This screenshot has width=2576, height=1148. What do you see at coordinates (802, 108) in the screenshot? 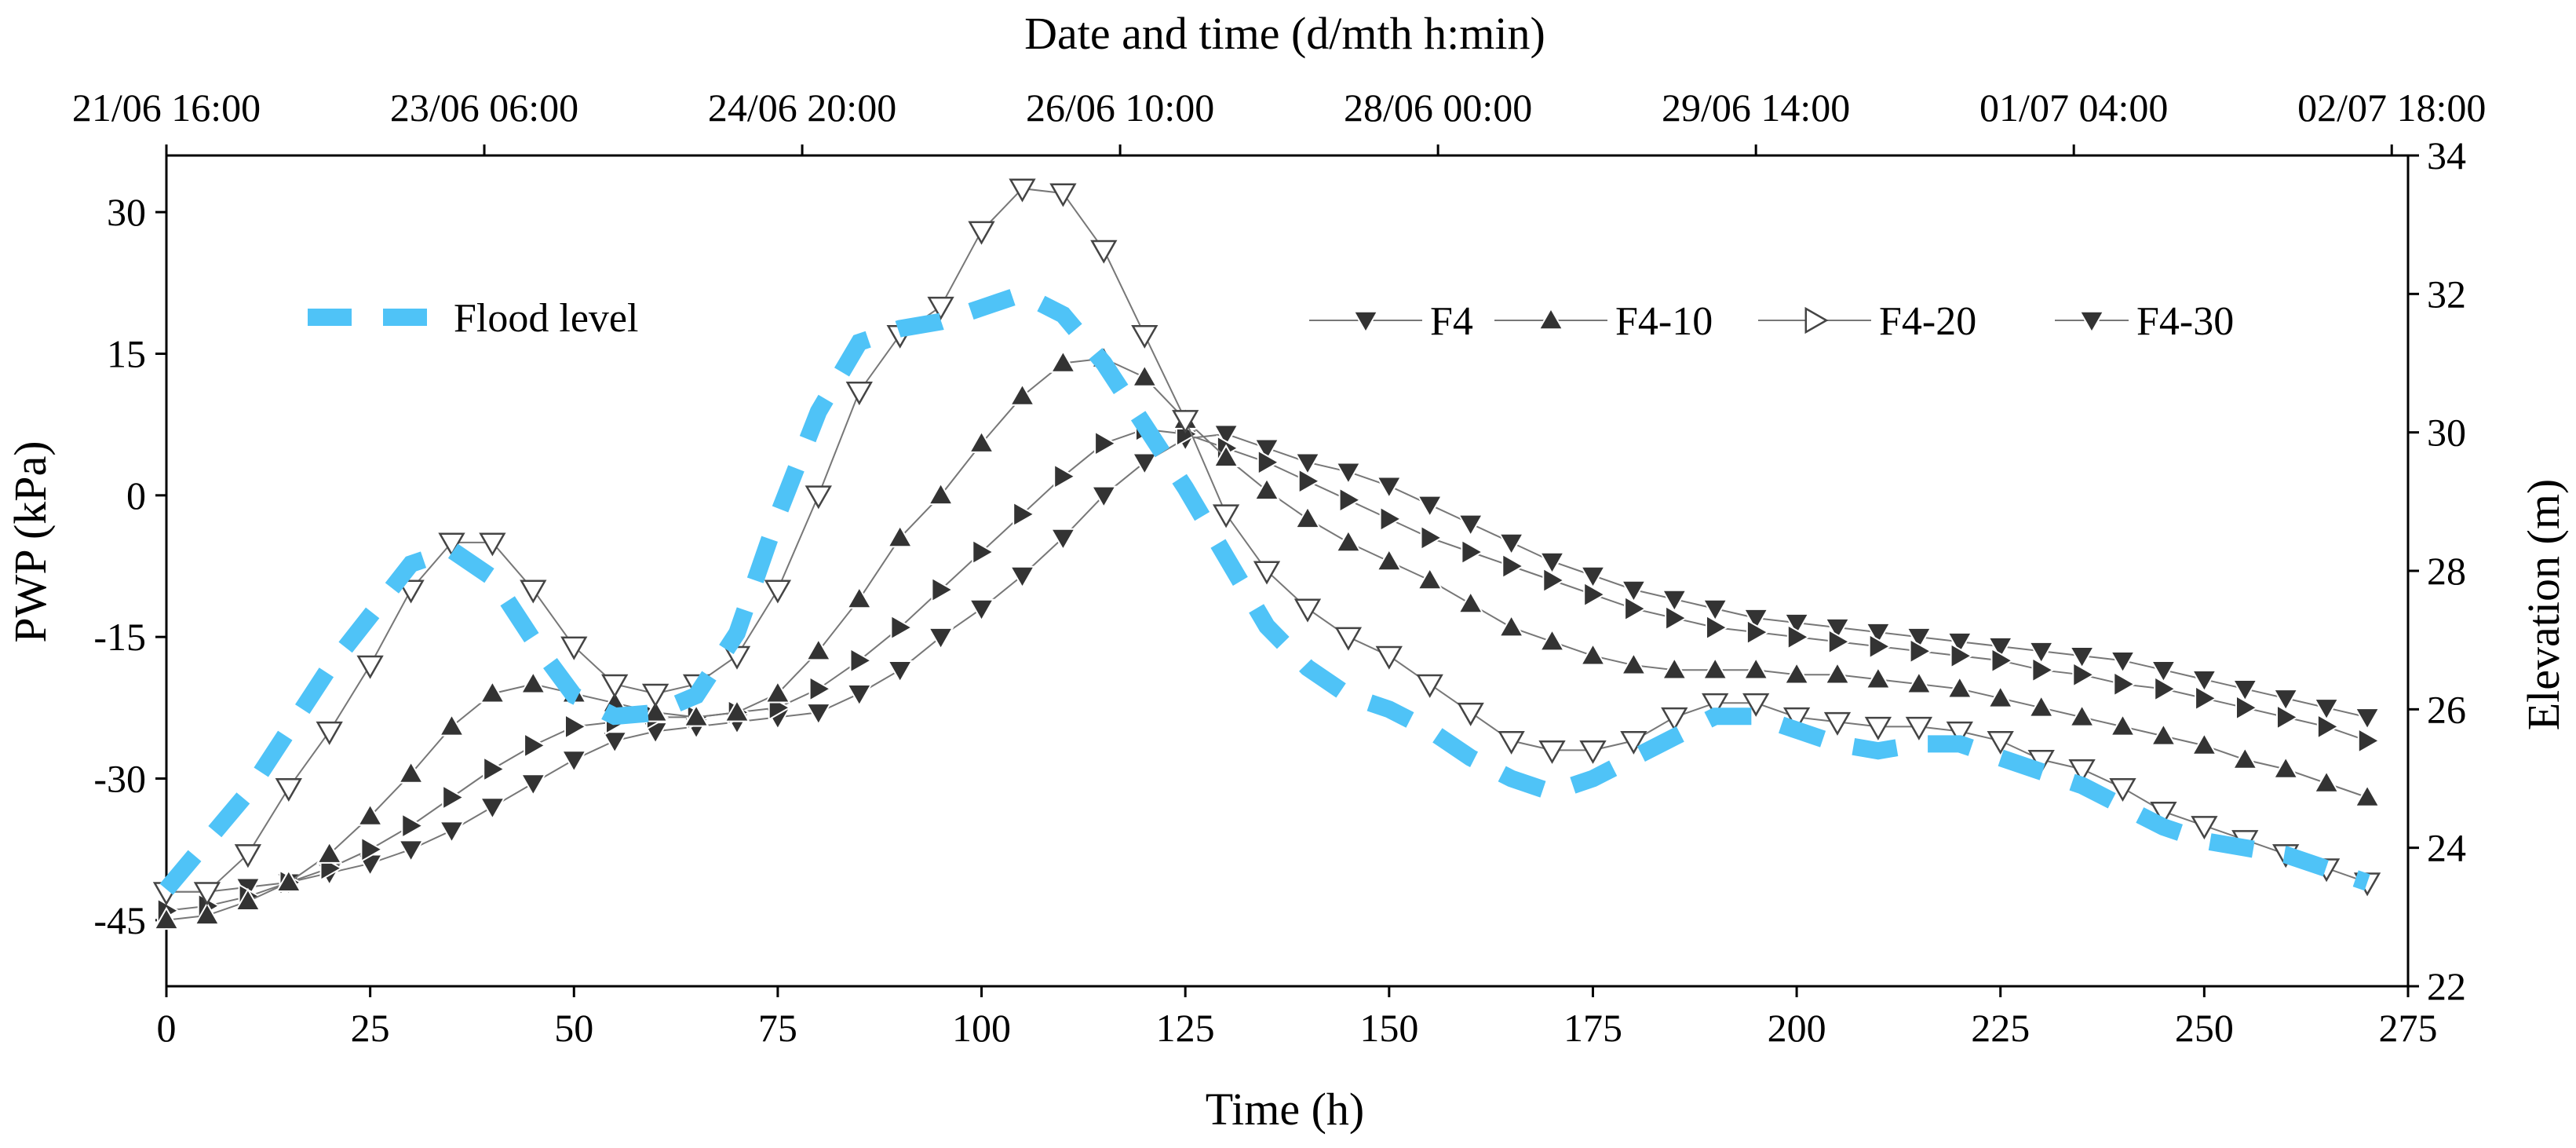
I see `top-tick-label: 24/06 20:00` at bounding box center [802, 108].